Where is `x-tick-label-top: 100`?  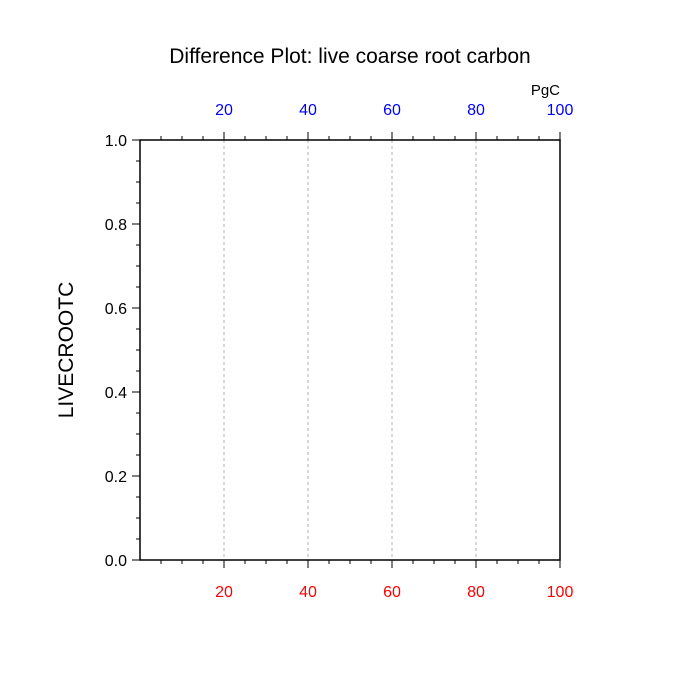
x-tick-label-top: 100 is located at coordinates (560, 110).